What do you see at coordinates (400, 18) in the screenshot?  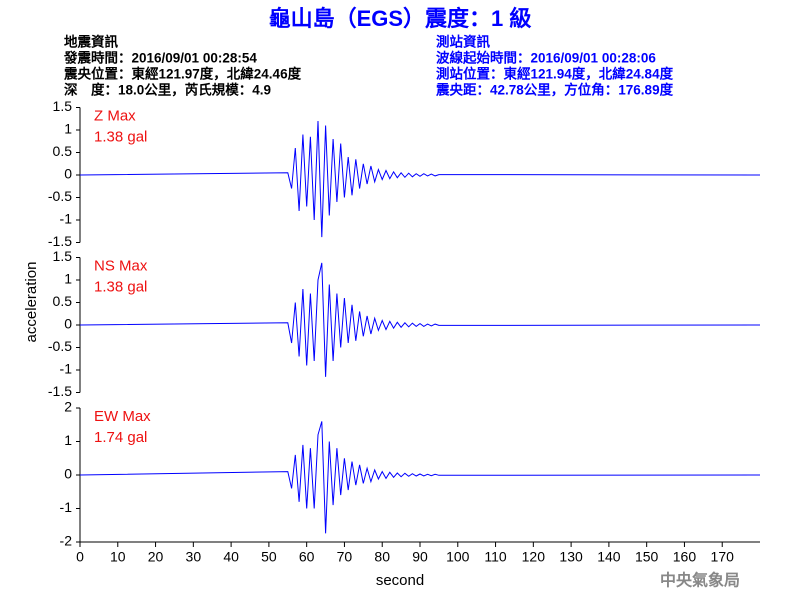 I see `chart-title: 龜山島（EGS）震度：1 級` at bounding box center [400, 18].